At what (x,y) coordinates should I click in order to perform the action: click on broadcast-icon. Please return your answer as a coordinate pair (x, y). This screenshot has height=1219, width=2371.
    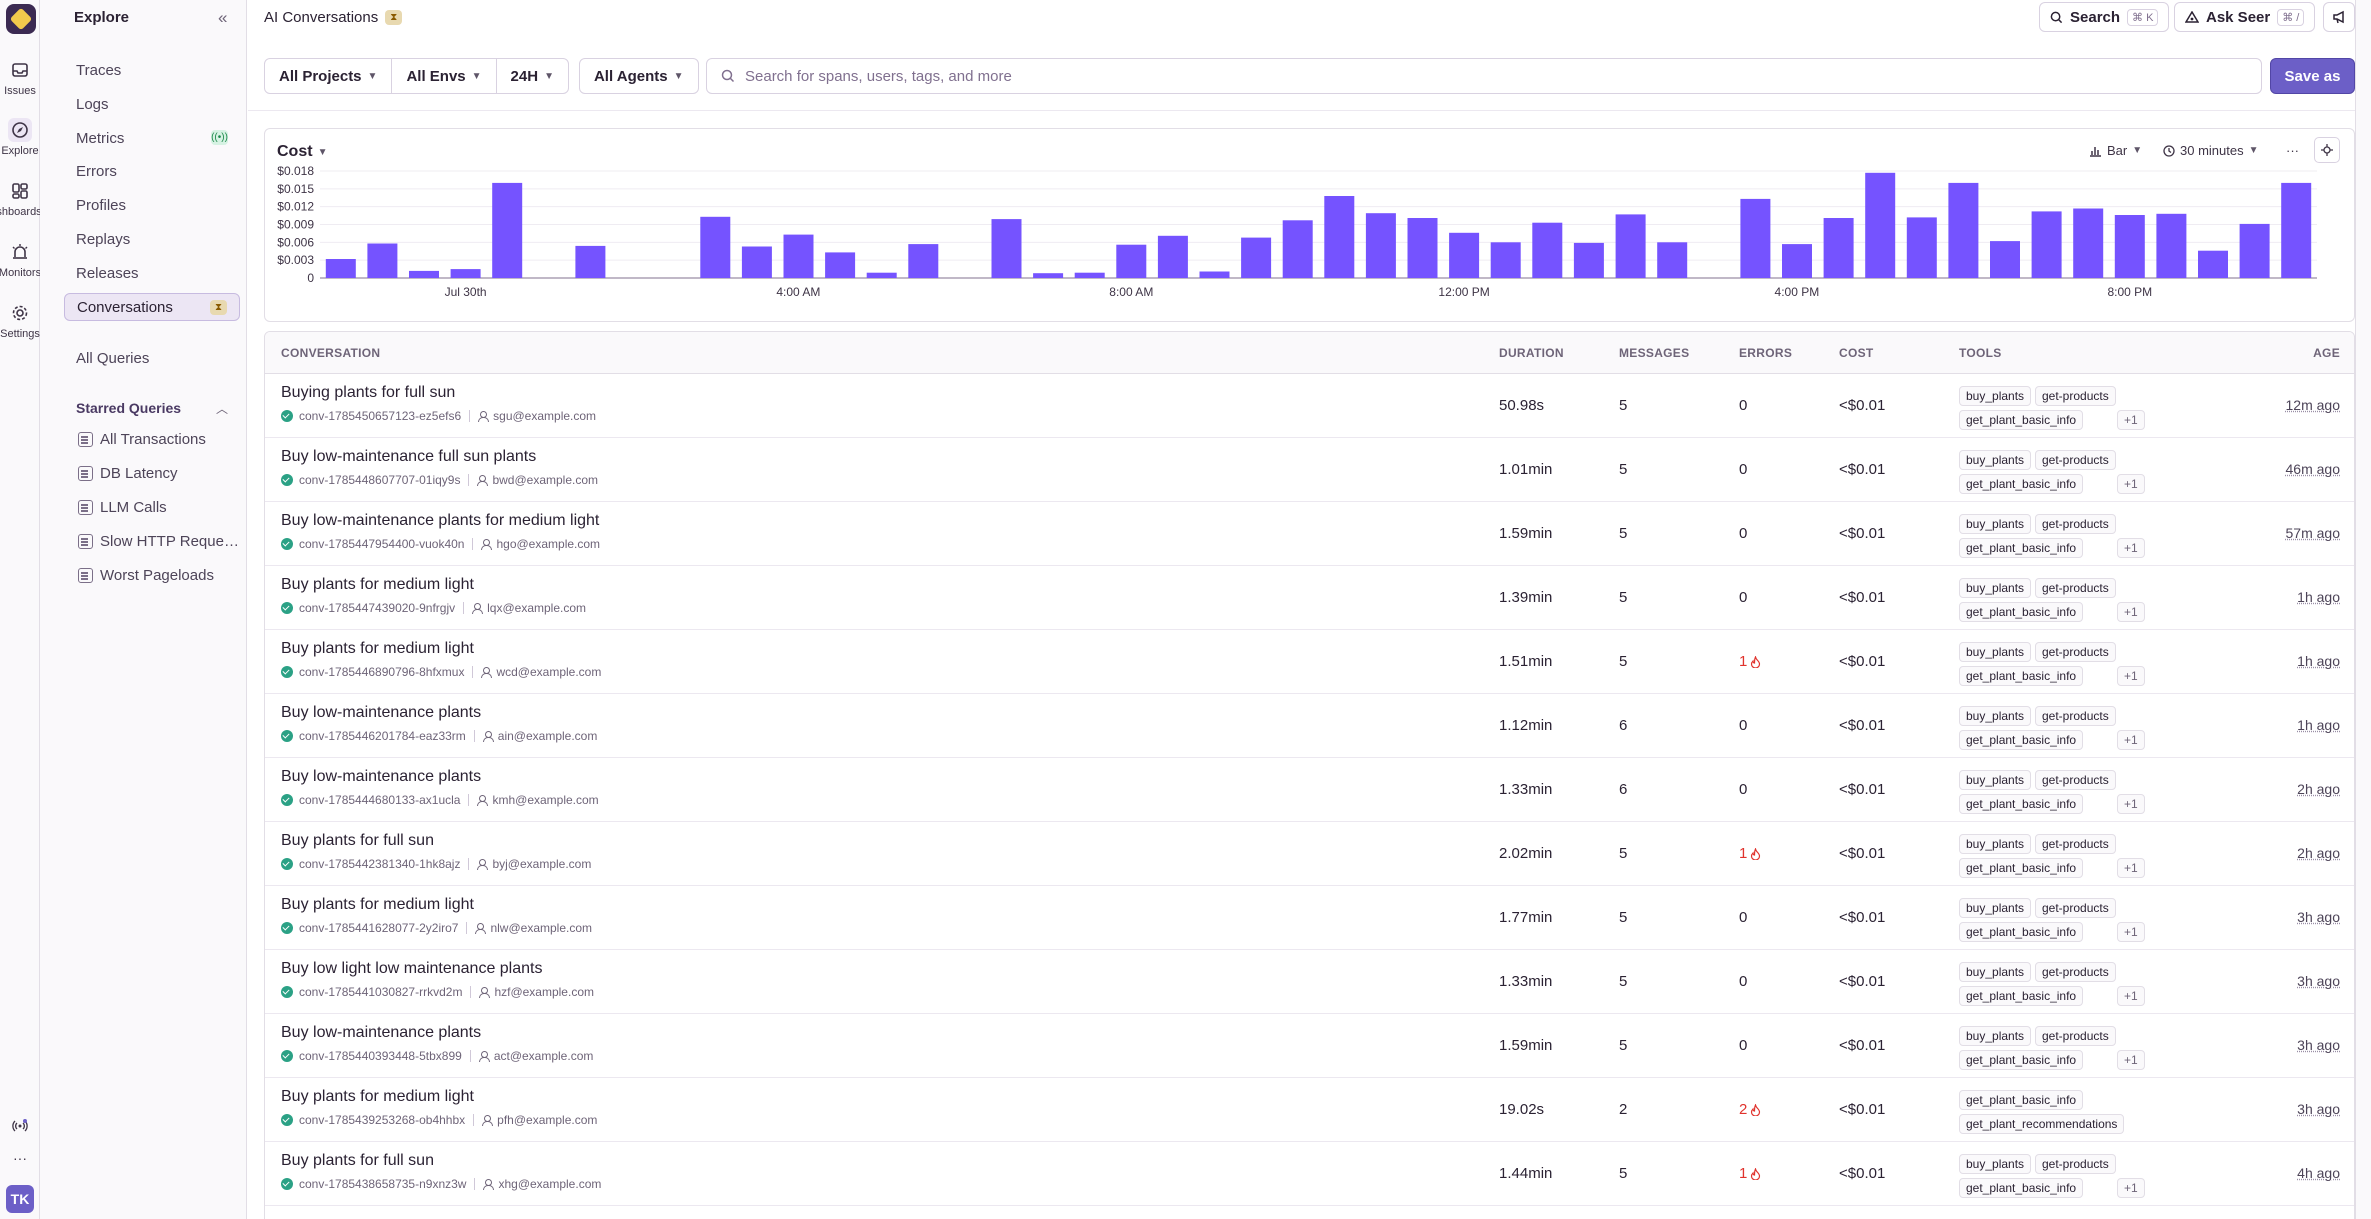
    Looking at the image, I should click on (20, 1126).